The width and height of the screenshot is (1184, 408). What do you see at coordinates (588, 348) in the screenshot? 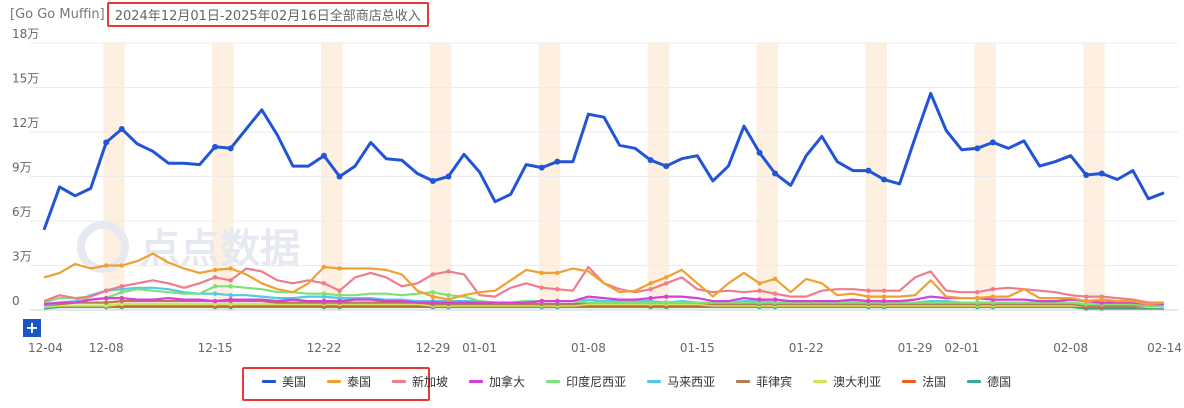
I see `x-tick-label: 01-08` at bounding box center [588, 348].